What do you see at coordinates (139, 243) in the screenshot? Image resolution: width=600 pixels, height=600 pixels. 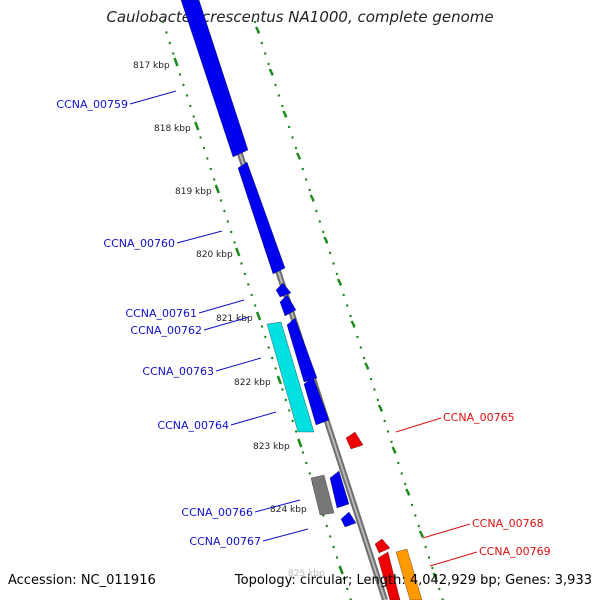 I see `gene-label-left: CCNA_00760` at bounding box center [139, 243].